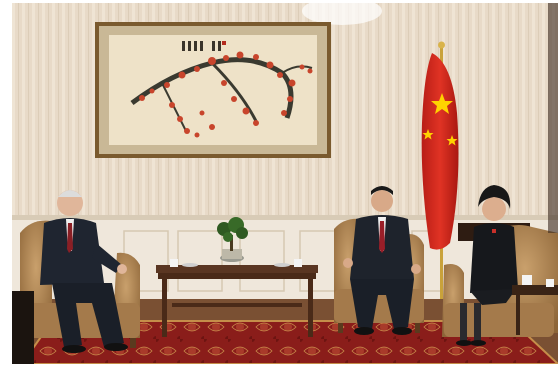  Describe the element at coordinates (382, 260) in the screenshot. I see `man-middle` at that location.